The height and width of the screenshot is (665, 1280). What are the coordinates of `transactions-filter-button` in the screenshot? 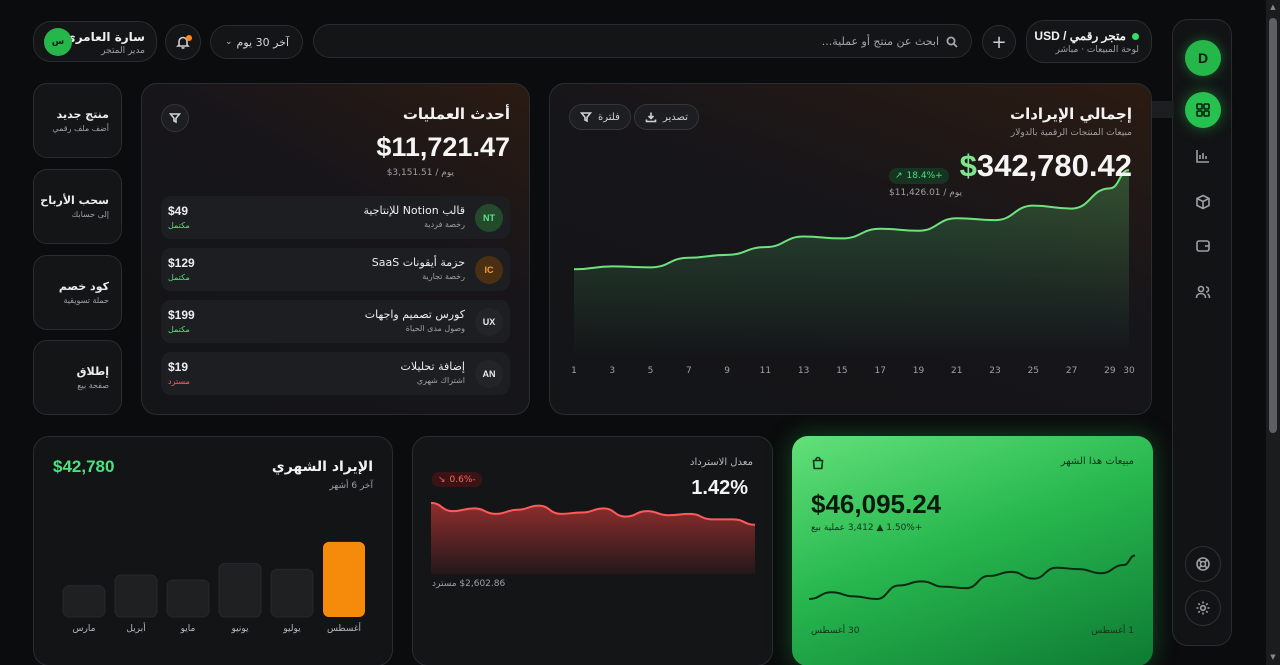 It's located at (175, 118).